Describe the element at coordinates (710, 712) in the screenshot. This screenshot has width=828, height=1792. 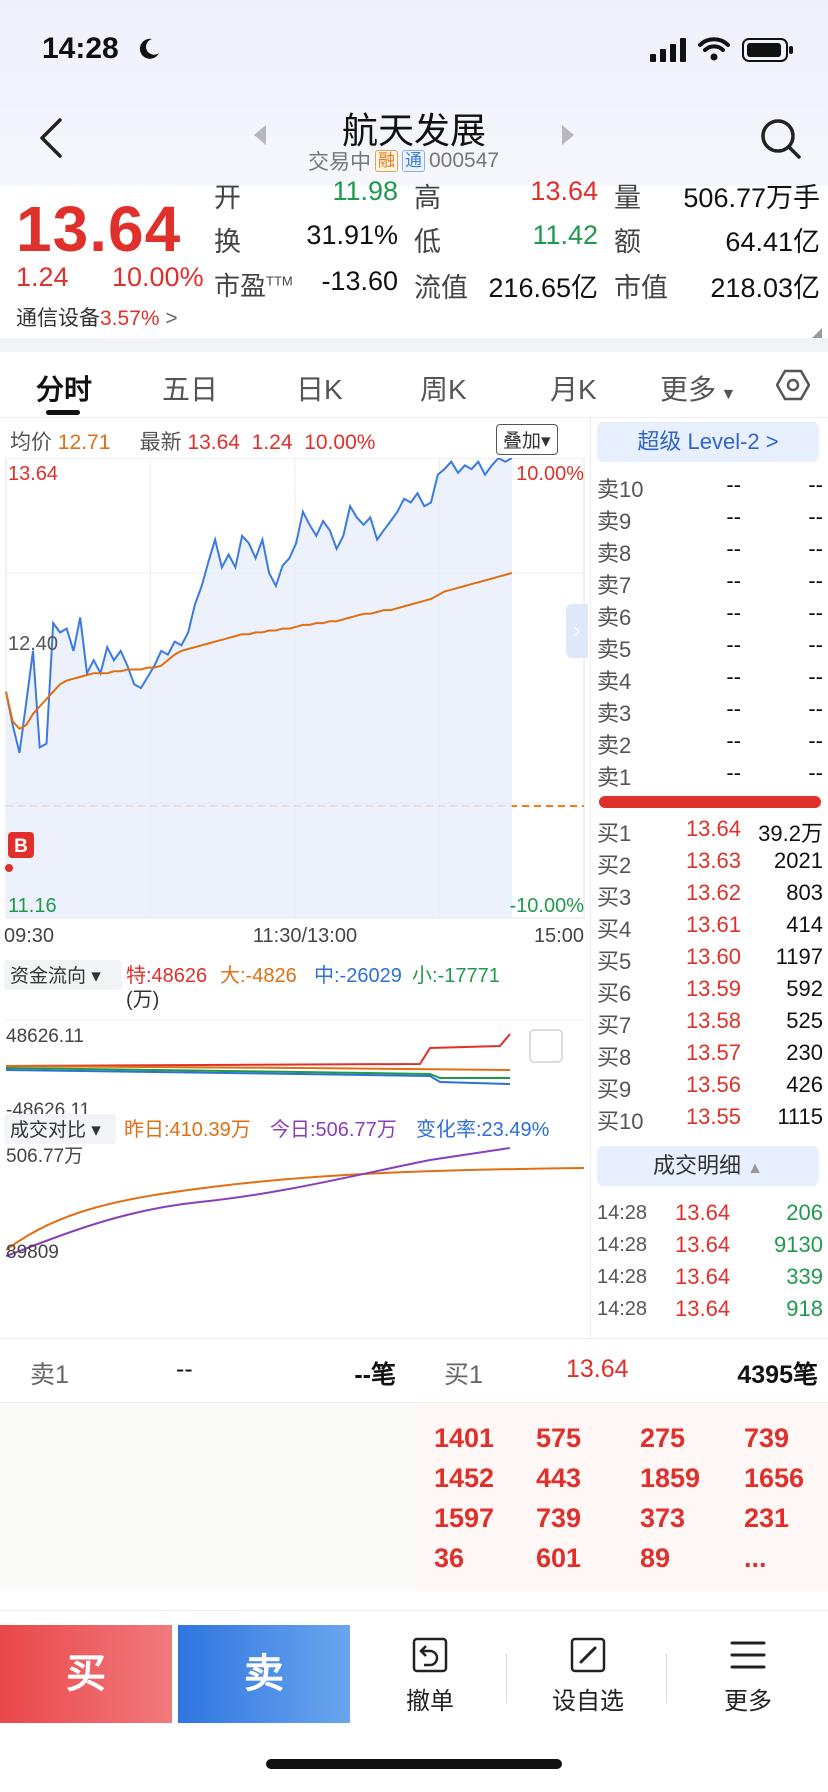
I see `ask-row: 卖3 -- --` at that location.